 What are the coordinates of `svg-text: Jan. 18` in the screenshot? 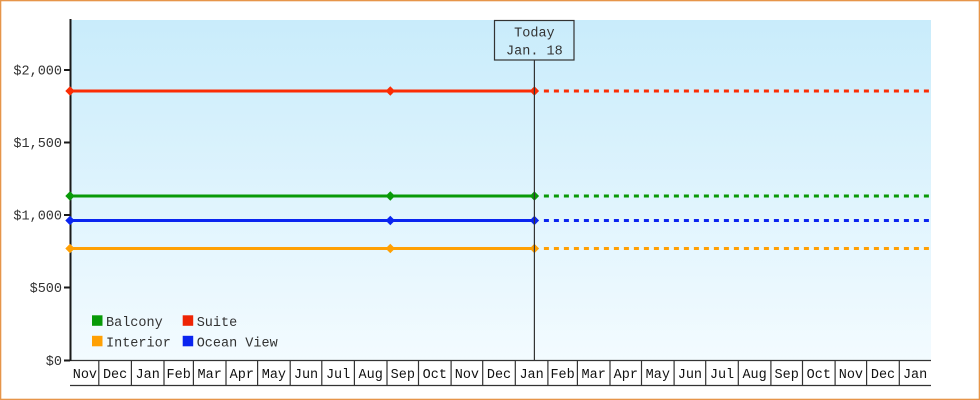 It's located at (534, 52).